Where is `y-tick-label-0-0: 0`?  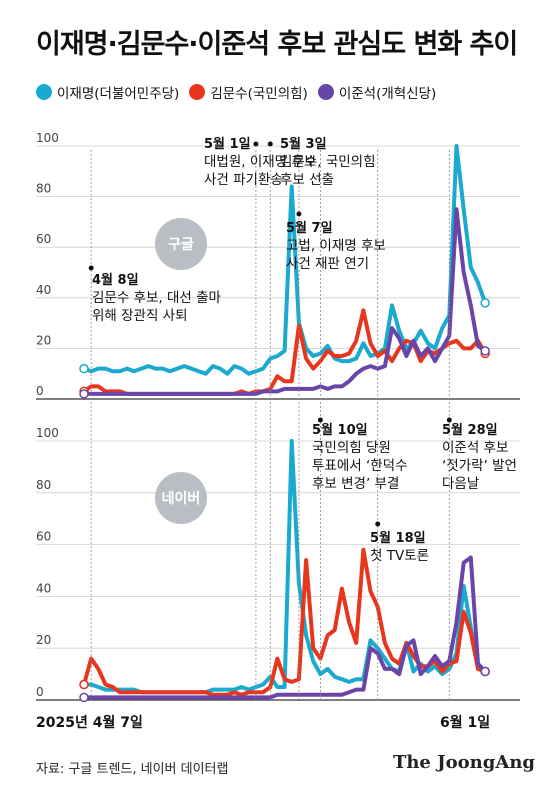 y-tick-label-0-0: 0 is located at coordinates (40, 391).